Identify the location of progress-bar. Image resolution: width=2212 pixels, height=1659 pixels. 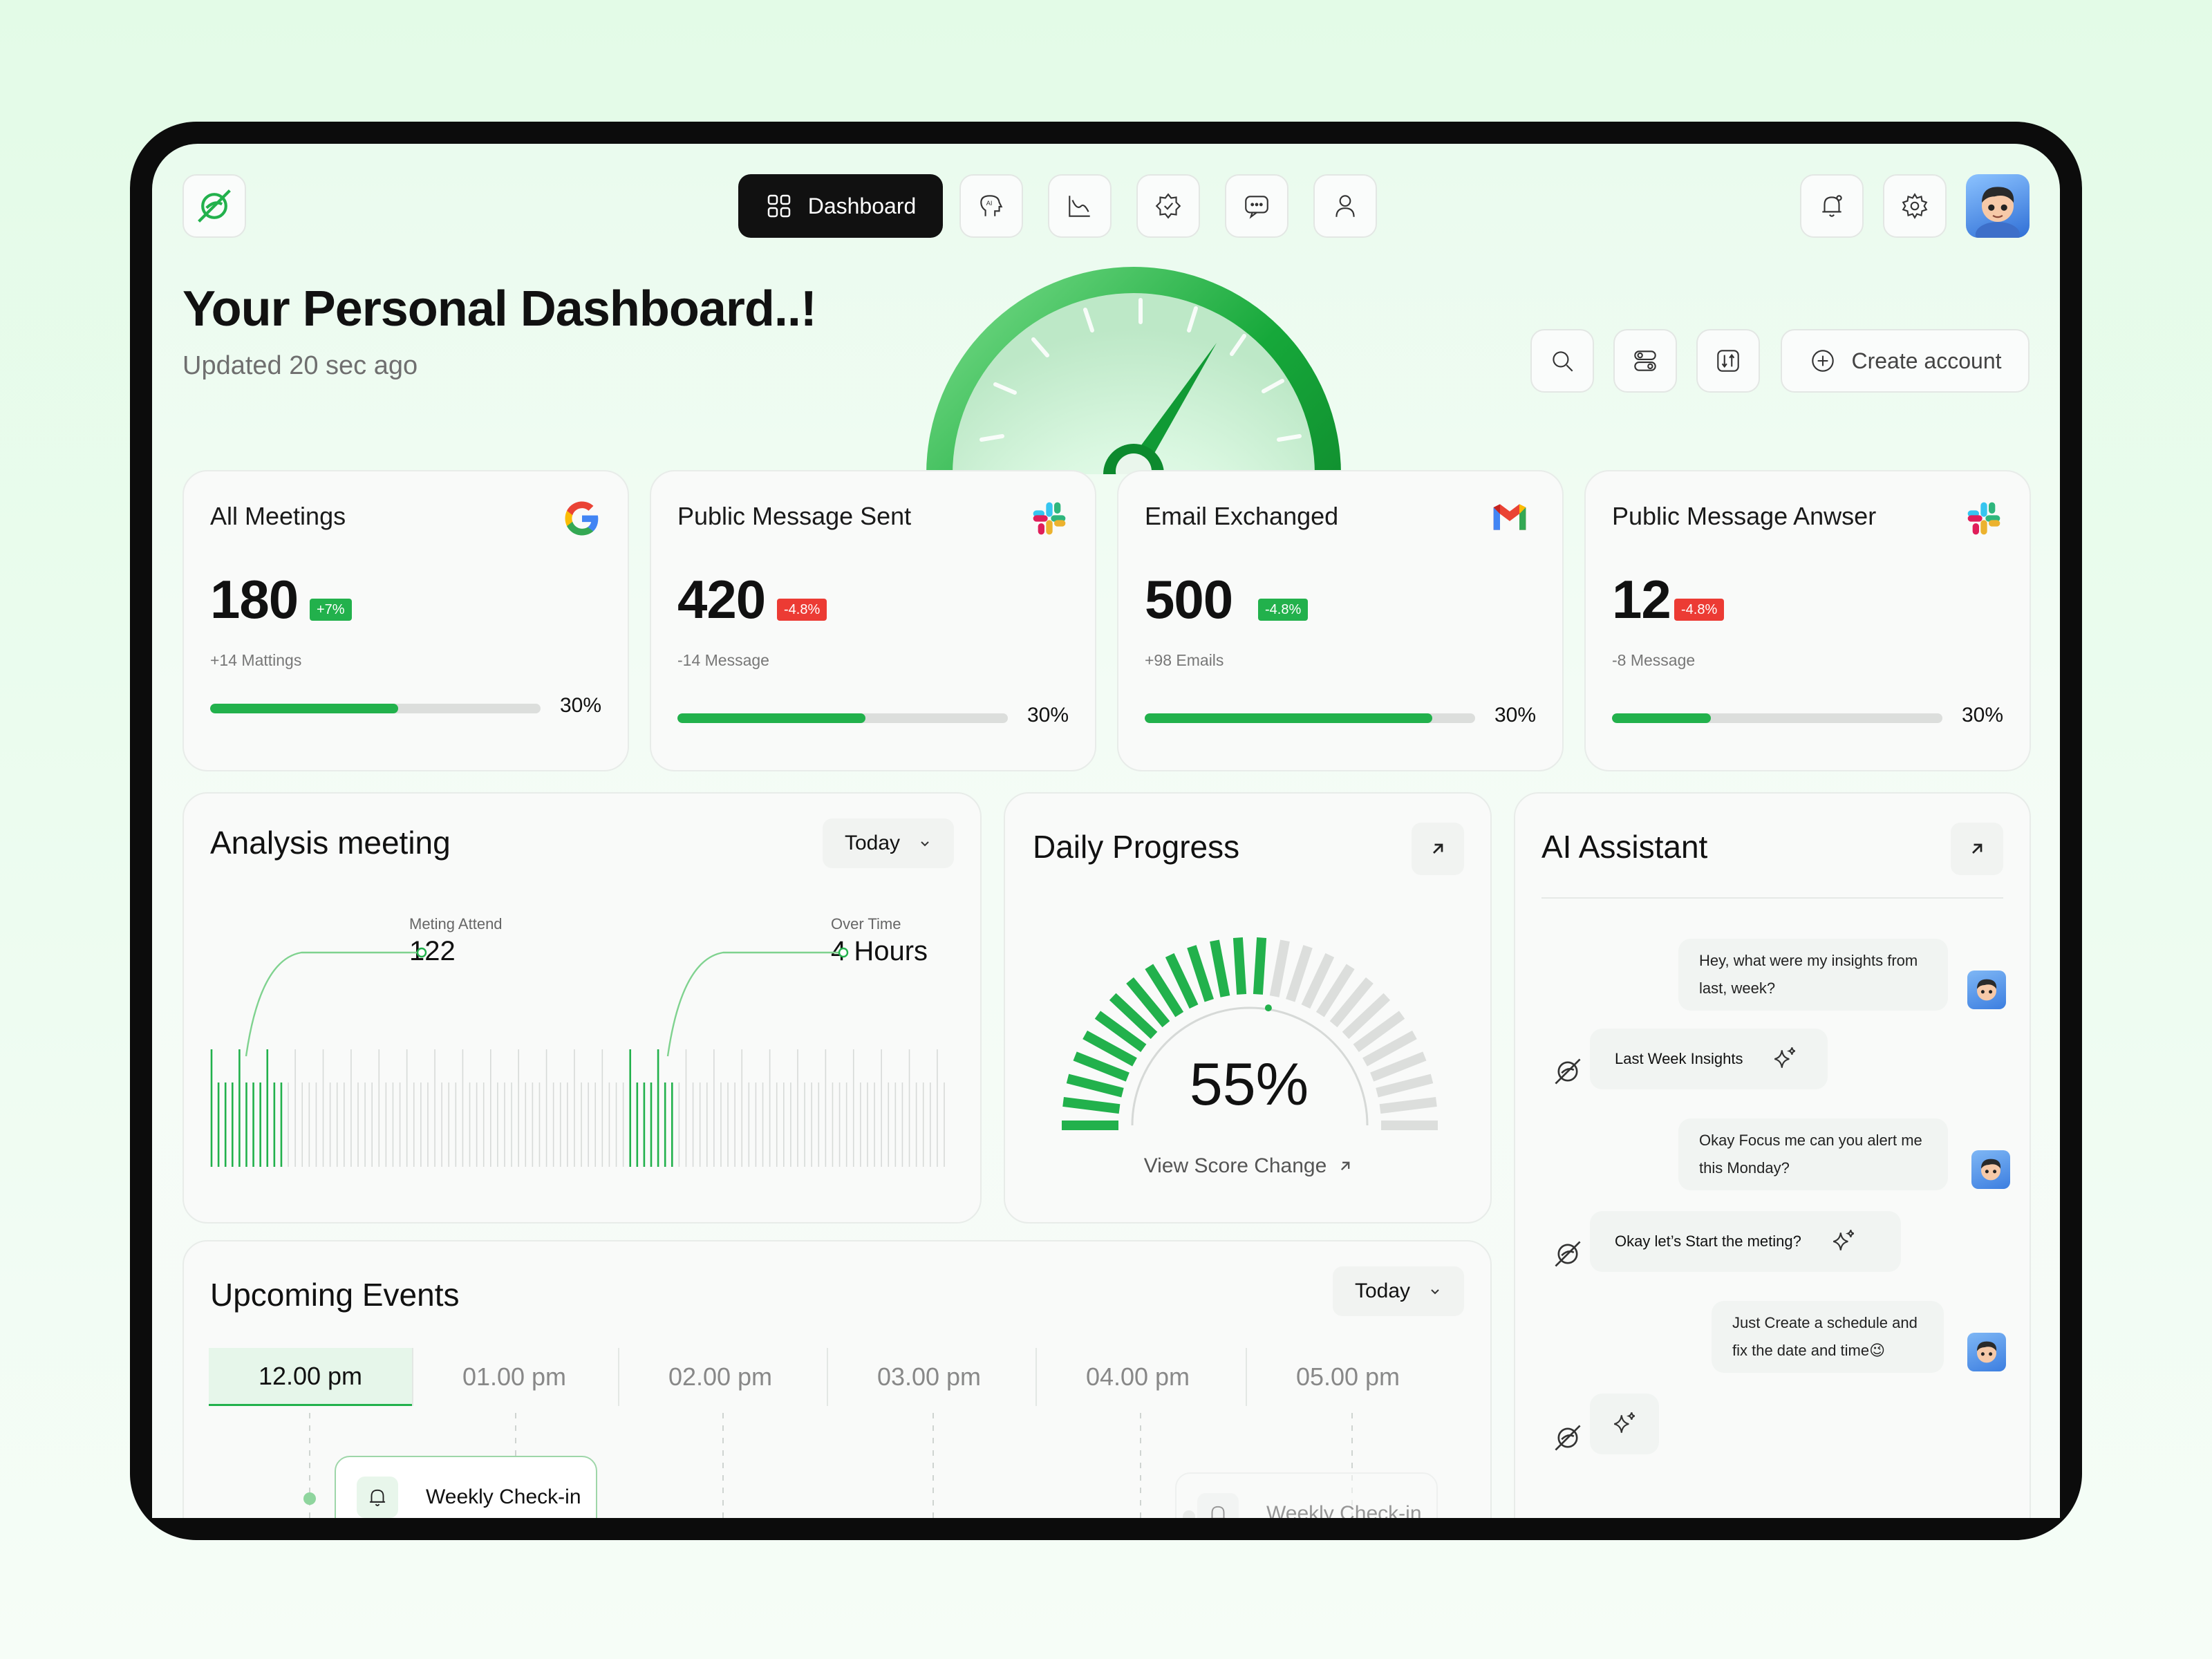
(1310, 718).